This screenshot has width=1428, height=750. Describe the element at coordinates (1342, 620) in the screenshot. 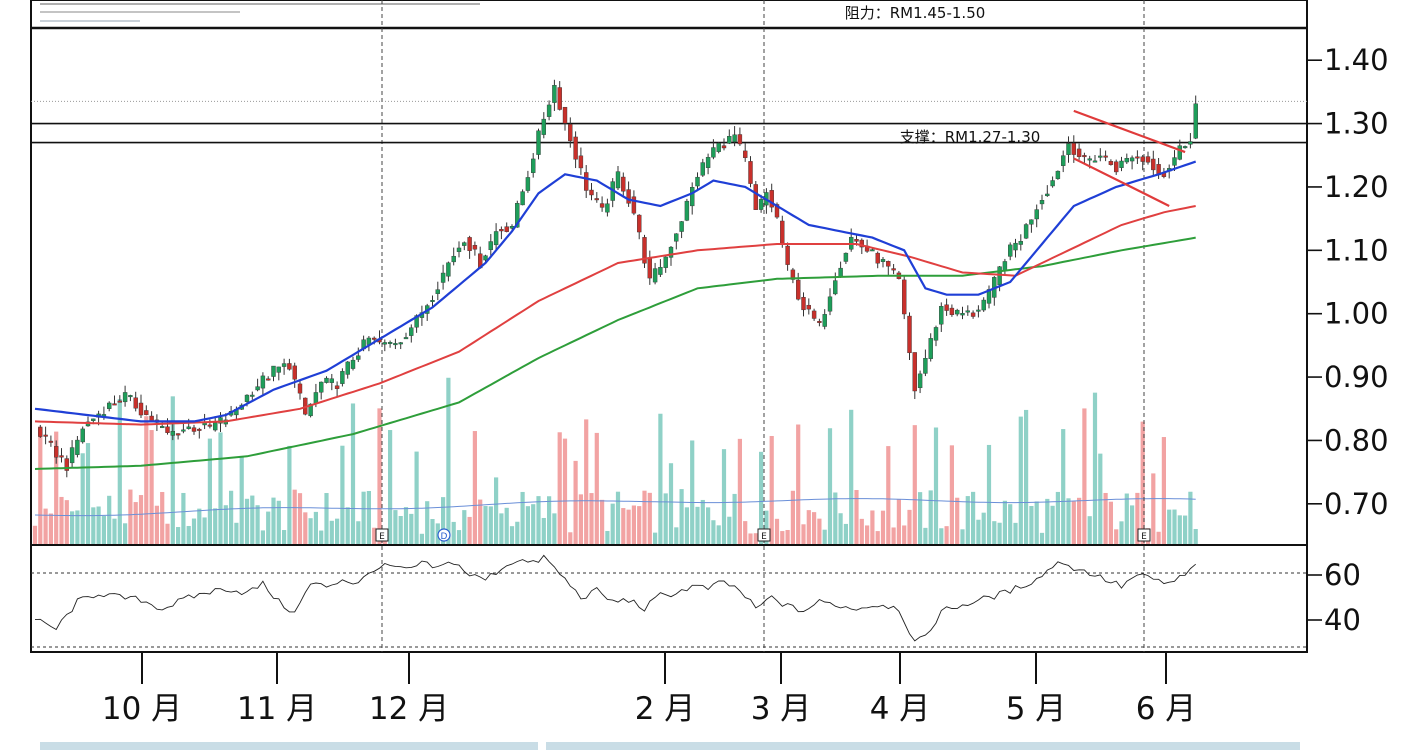

I see `rsi-tick-label: 40` at that location.